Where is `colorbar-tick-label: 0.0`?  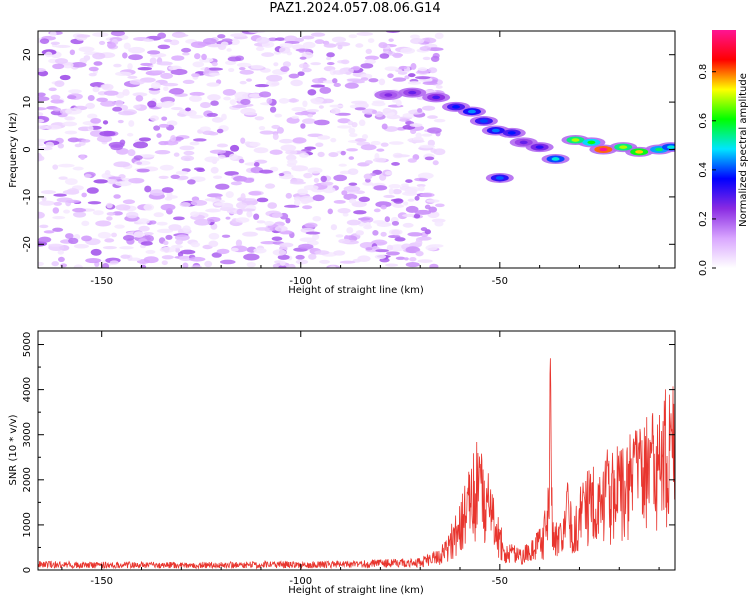
colorbar-tick-label: 0.0 is located at coordinates (703, 268).